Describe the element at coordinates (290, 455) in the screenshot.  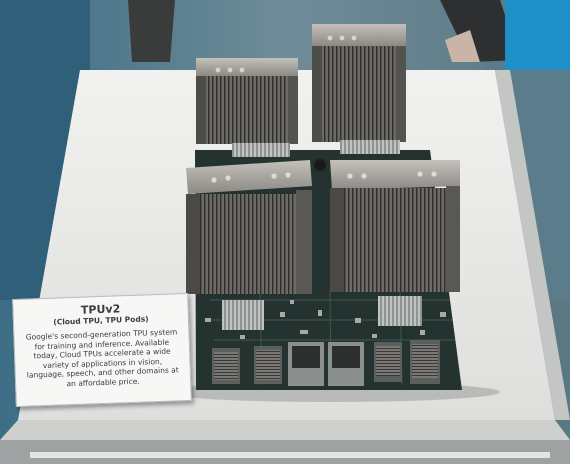
I see `floor-strip` at that location.